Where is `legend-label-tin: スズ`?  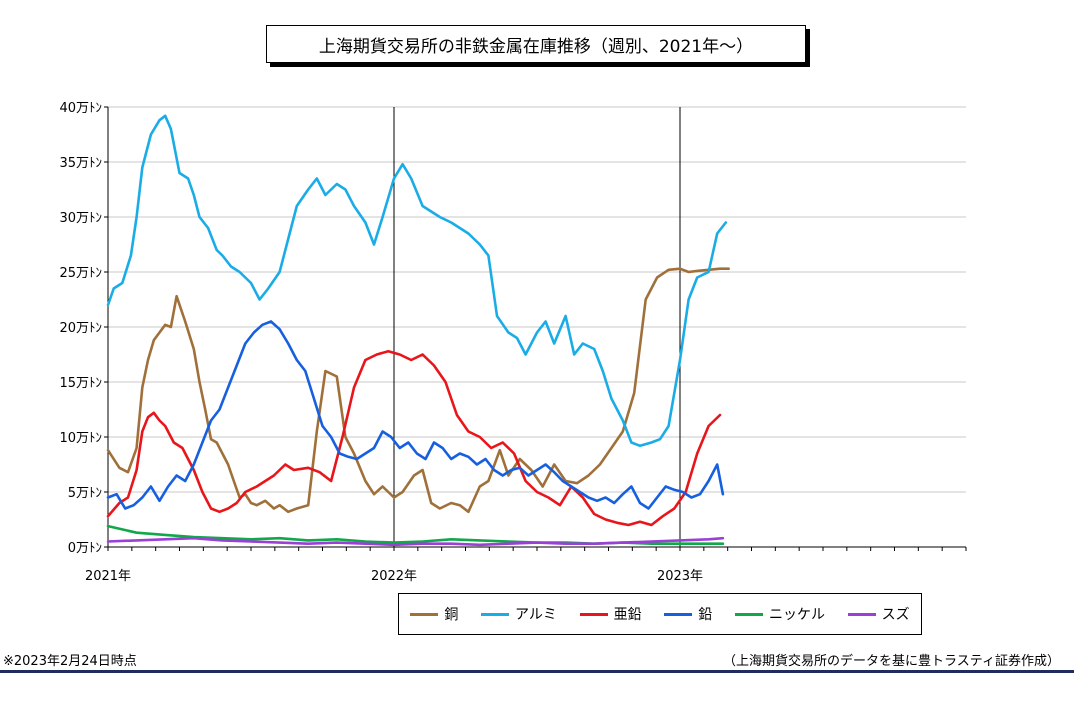
legend-label-tin: スズ is located at coordinates (895, 615).